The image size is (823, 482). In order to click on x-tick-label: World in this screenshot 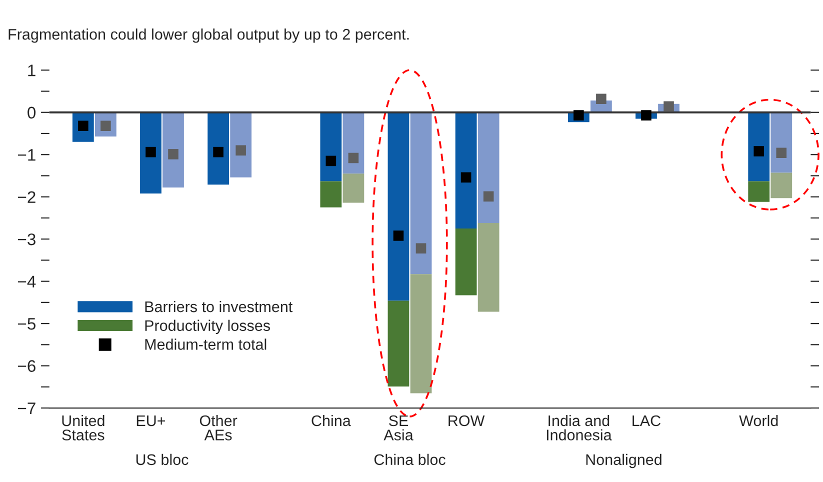, I will do `click(758, 420)`.